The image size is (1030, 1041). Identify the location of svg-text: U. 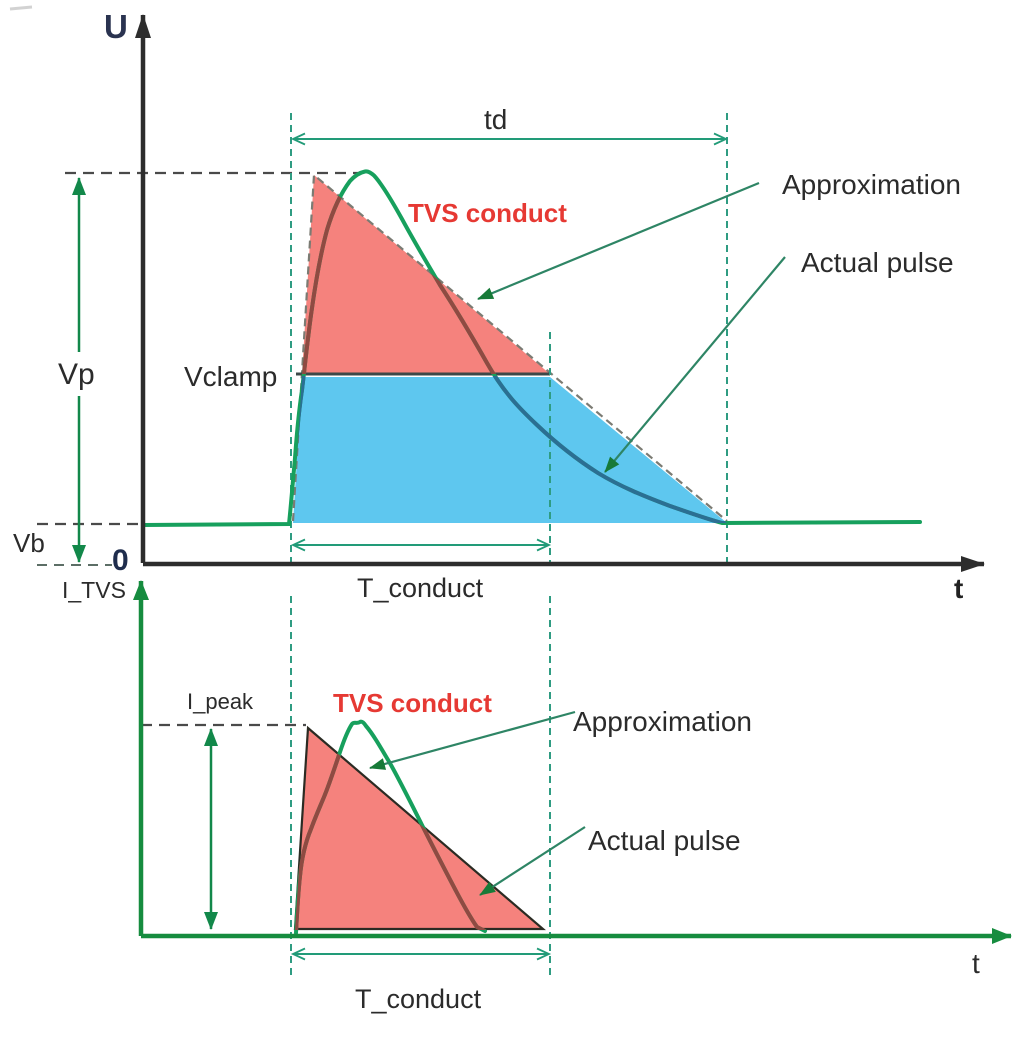
(116, 26).